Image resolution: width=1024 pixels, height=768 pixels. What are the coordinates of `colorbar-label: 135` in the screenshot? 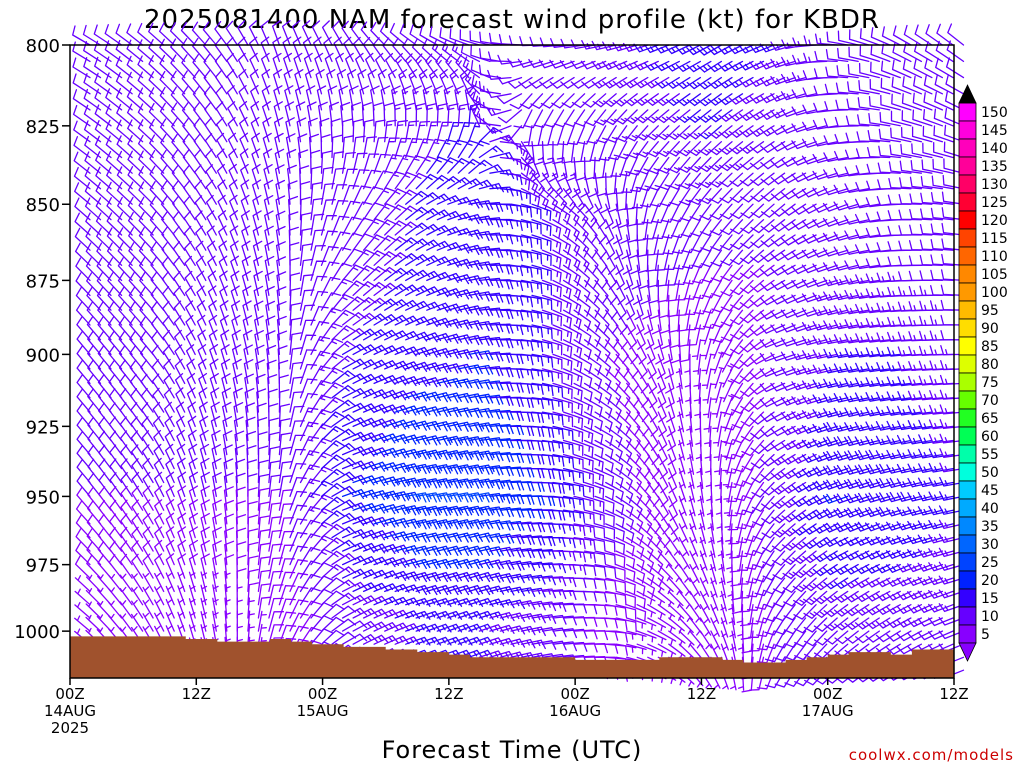 It's located at (994, 167).